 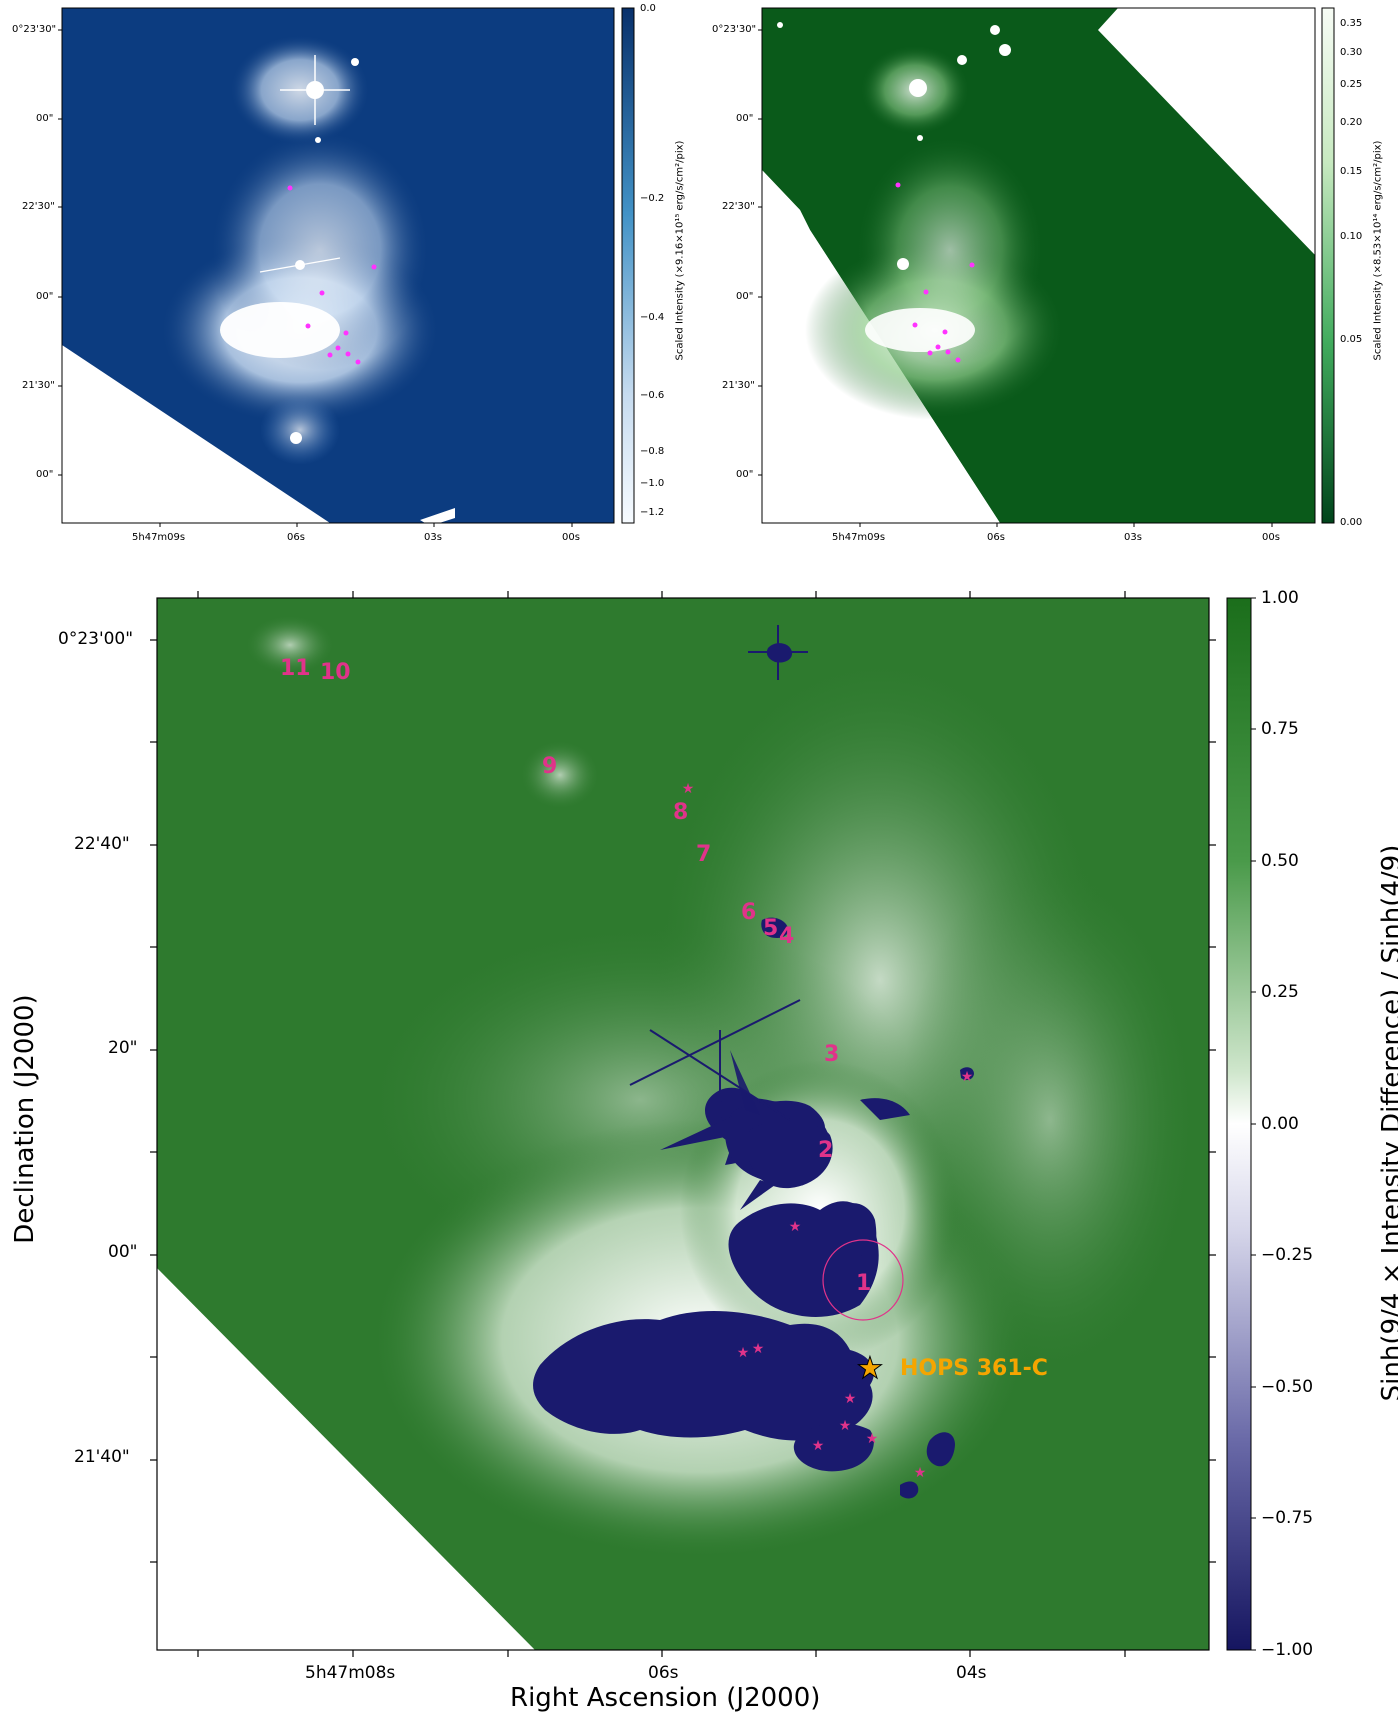 I want to click on main-dec-tick: 0°23'00", so click(x=96, y=639).